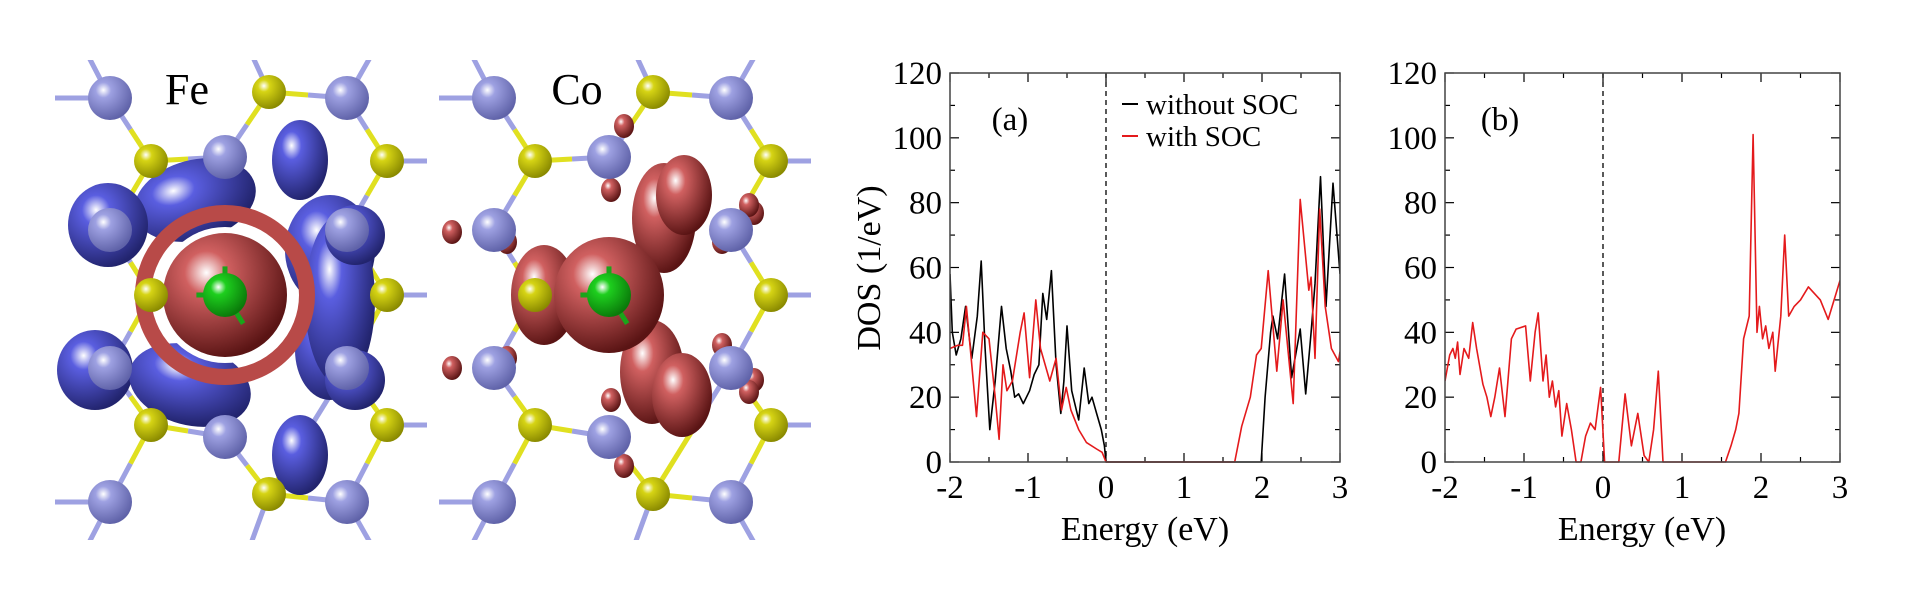  What do you see at coordinates (1642, 529) in the screenshot?
I see `x-axis-label-b: Energy (eV)` at bounding box center [1642, 529].